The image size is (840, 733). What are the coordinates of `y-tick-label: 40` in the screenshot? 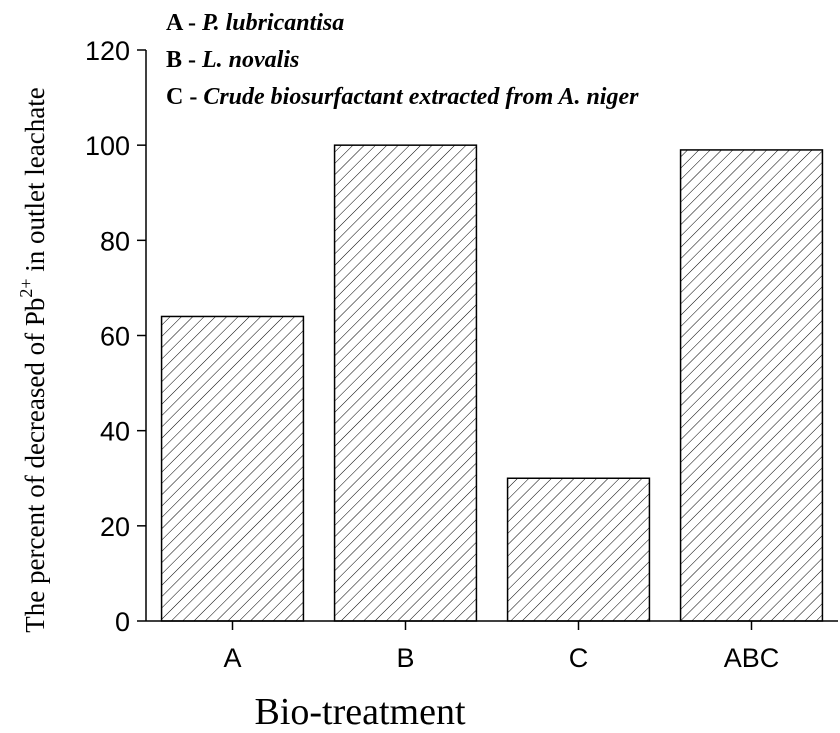 It's located at (115, 432).